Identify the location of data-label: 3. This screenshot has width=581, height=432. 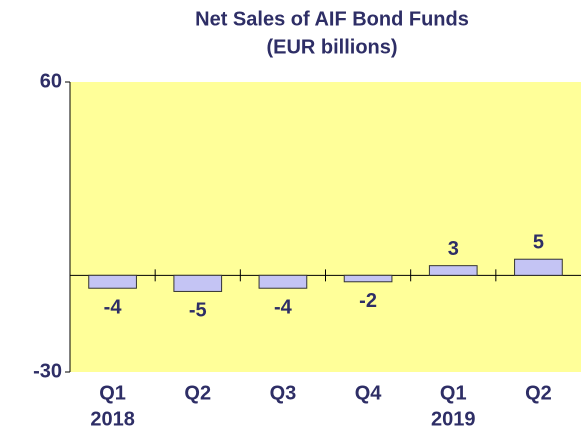
(453, 249).